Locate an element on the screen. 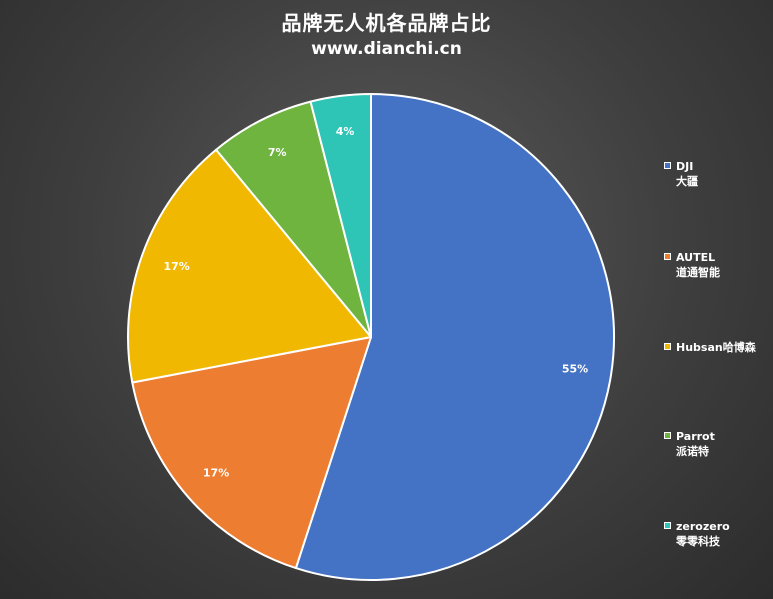 Image resolution: width=773 pixels, height=599 pixels. legend-name-2: Hubsan哈博森 is located at coordinates (716, 347).